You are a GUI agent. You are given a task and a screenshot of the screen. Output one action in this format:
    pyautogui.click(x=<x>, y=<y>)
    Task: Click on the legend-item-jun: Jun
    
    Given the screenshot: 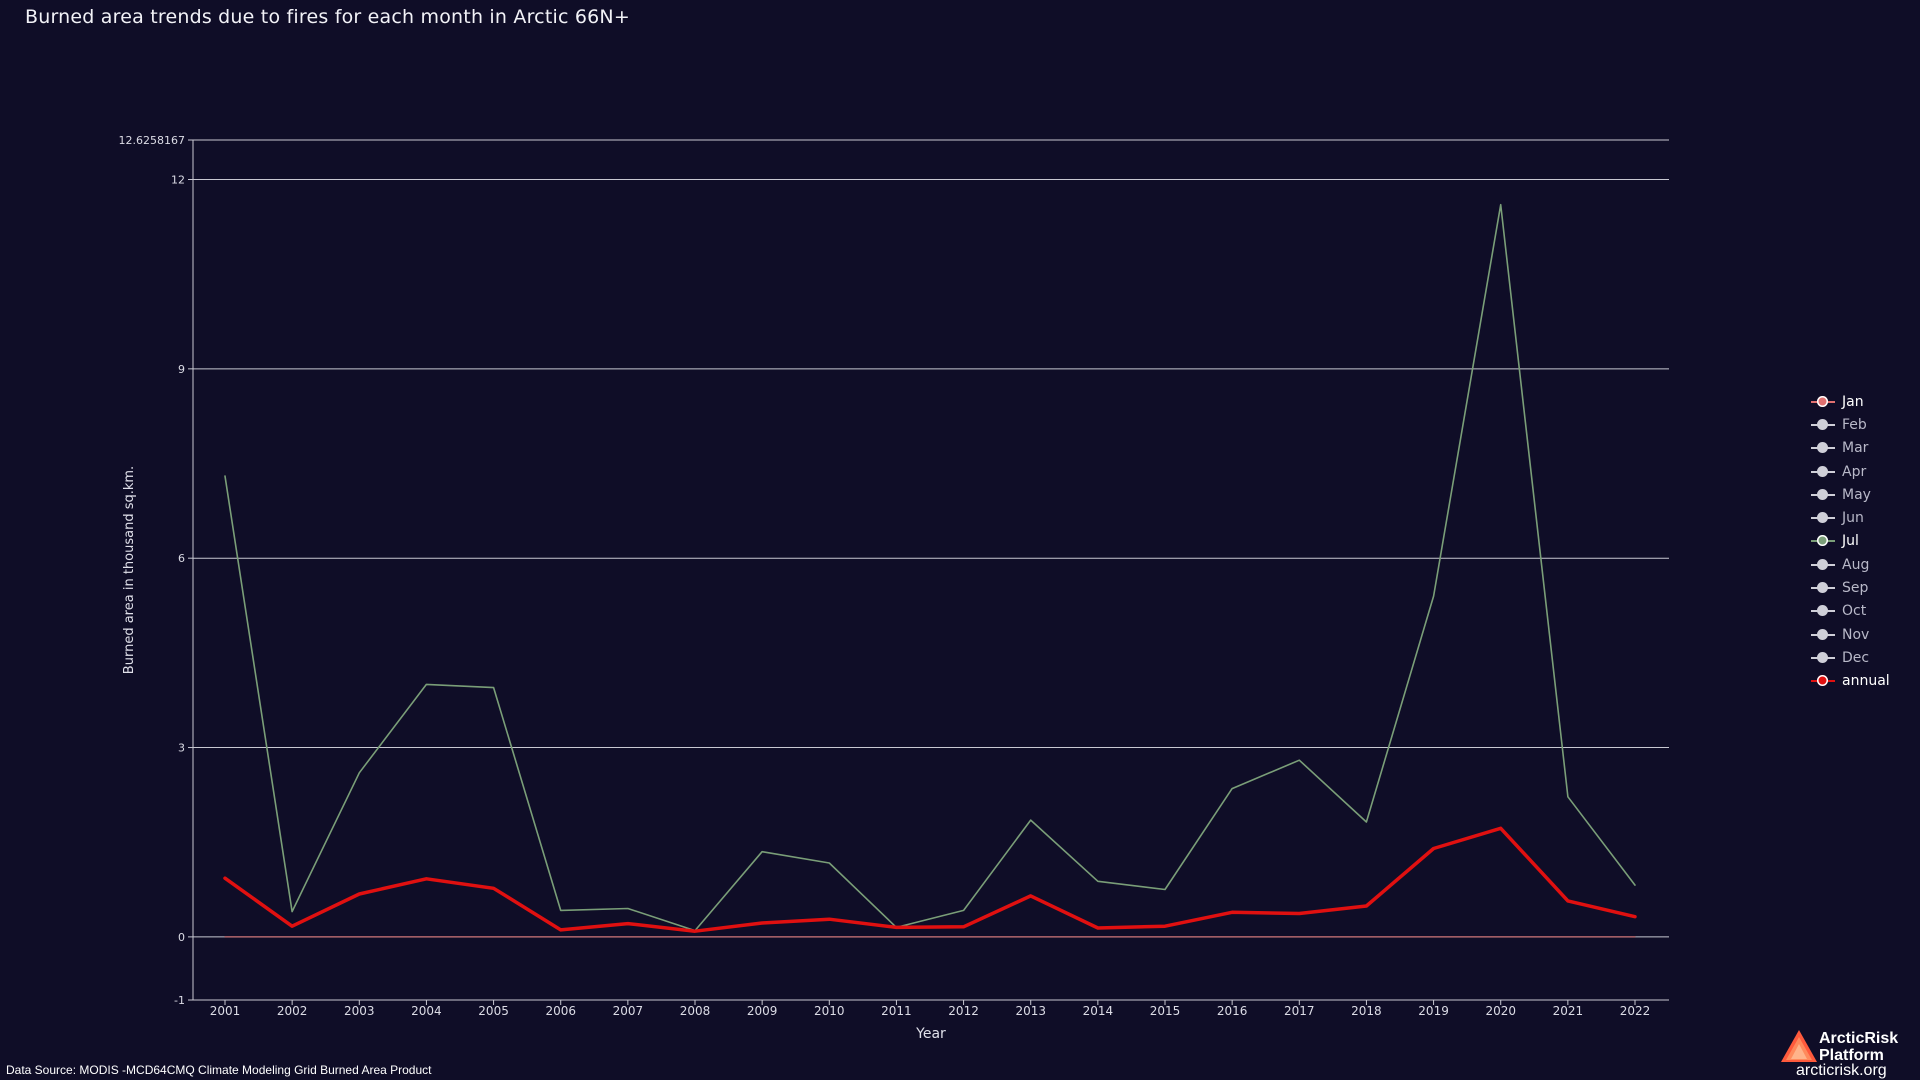 What is the action you would take?
    pyautogui.click(x=1849, y=517)
    